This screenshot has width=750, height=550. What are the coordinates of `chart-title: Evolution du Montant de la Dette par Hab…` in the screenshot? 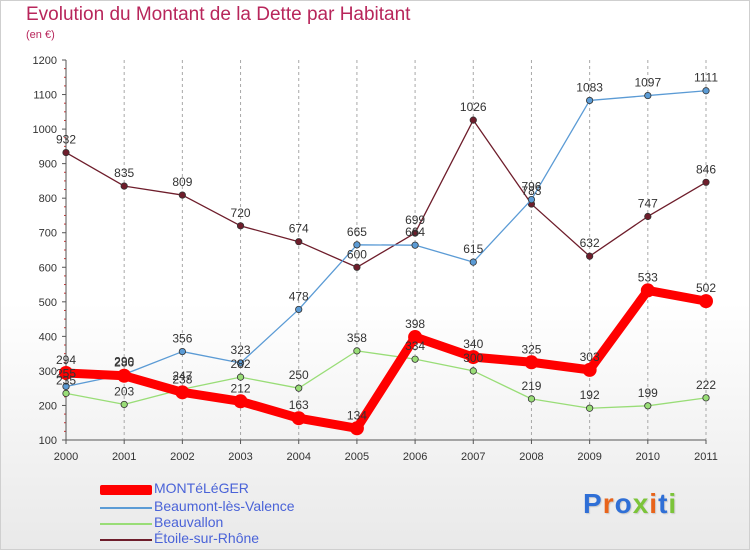 It's located at (218, 14).